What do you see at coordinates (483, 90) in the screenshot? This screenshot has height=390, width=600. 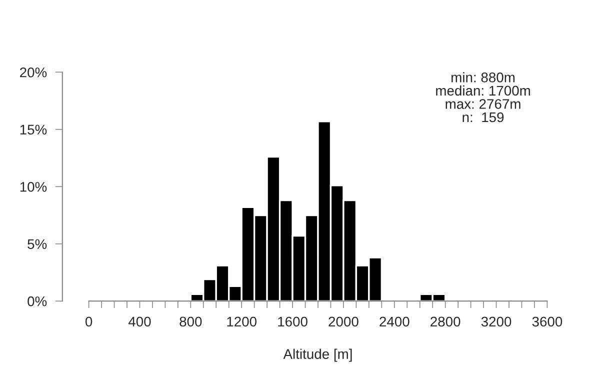 I see `annotation: median: 1700m` at bounding box center [483, 90].